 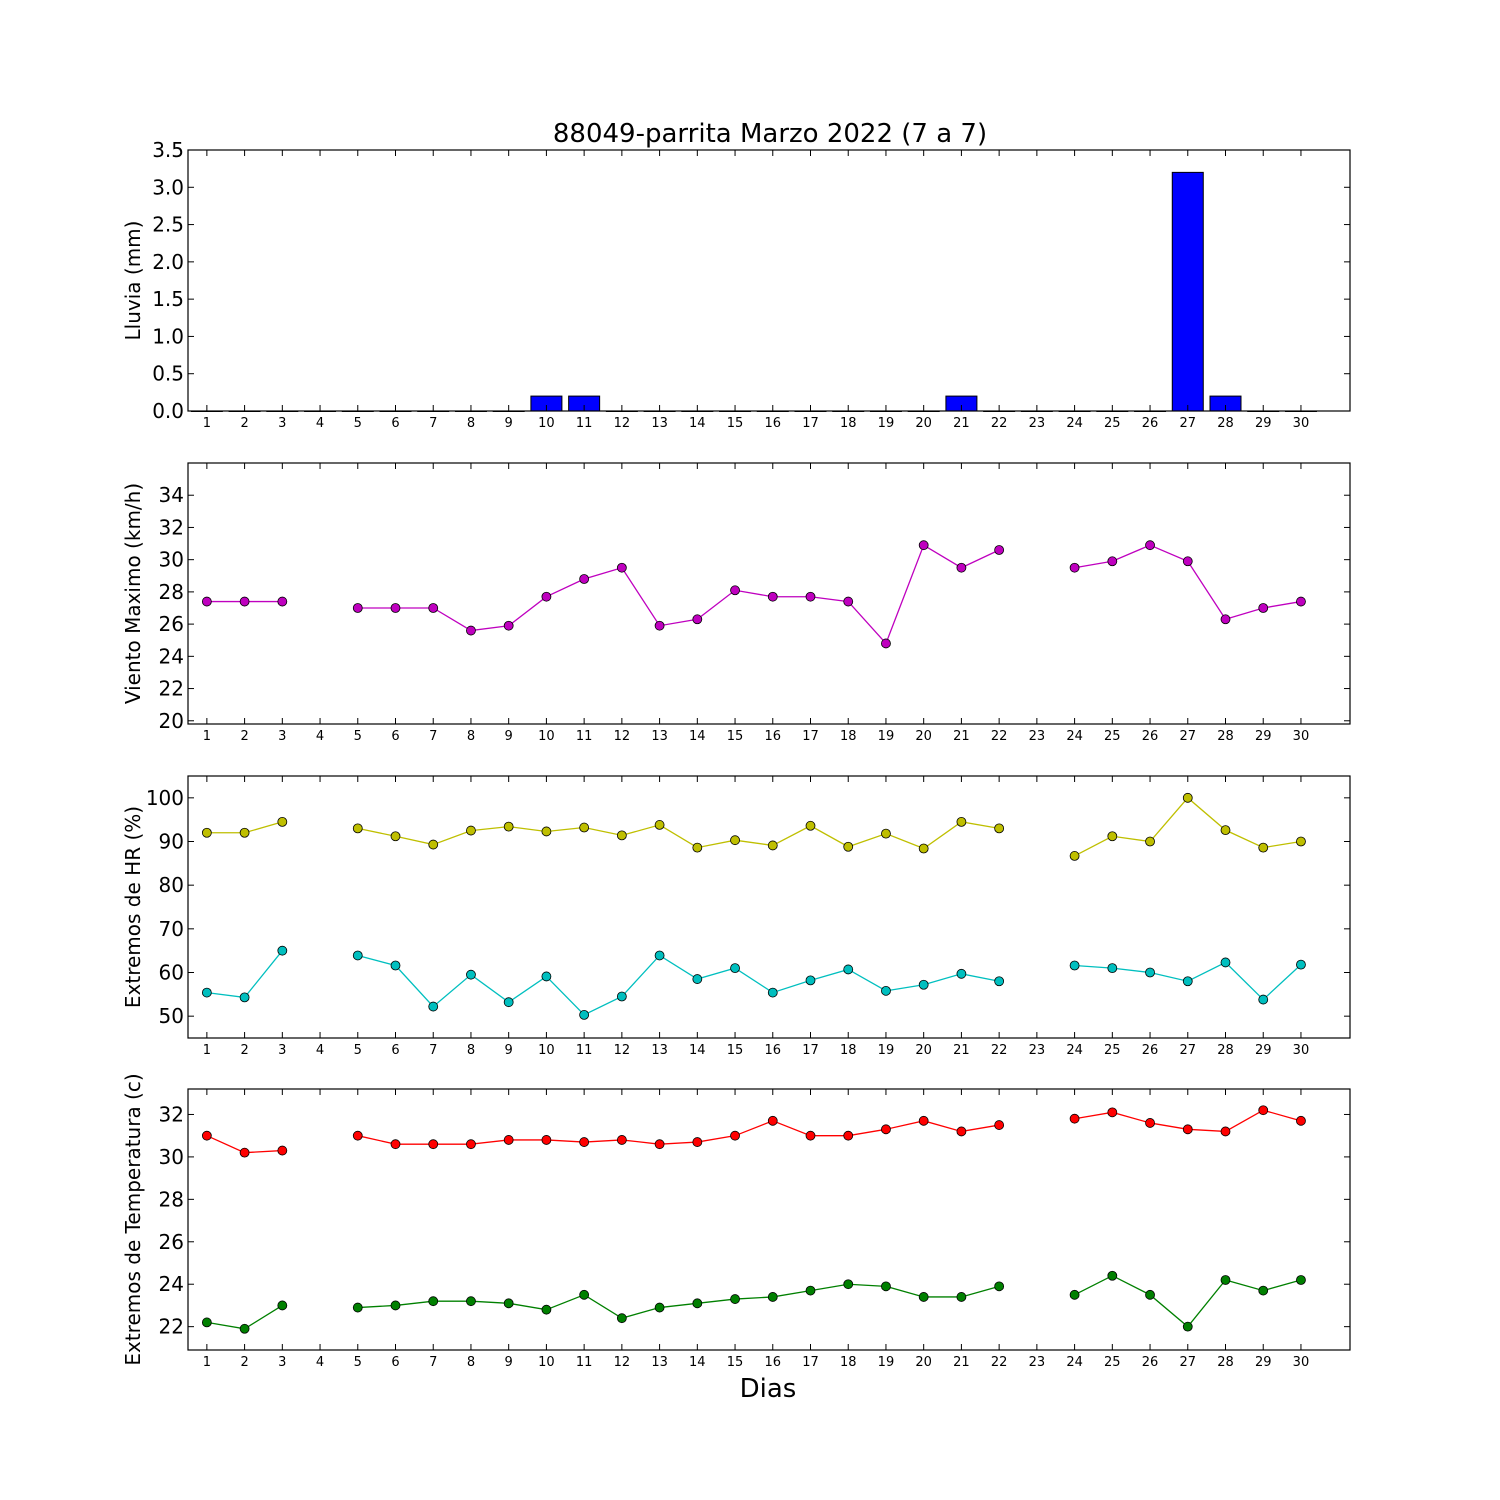 What do you see at coordinates (171, 842) in the screenshot?
I see `y-tick-label: 90` at bounding box center [171, 842].